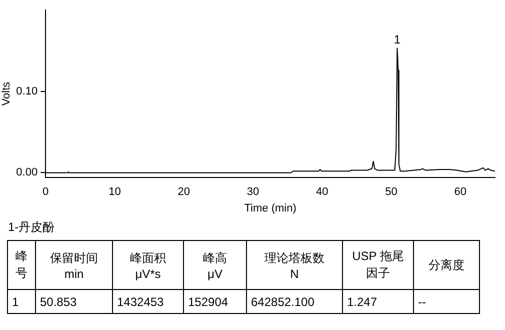 This screenshot has height=330, width=505. Describe the element at coordinates (148, 302) in the screenshot. I see `text: 1432453` at that location.